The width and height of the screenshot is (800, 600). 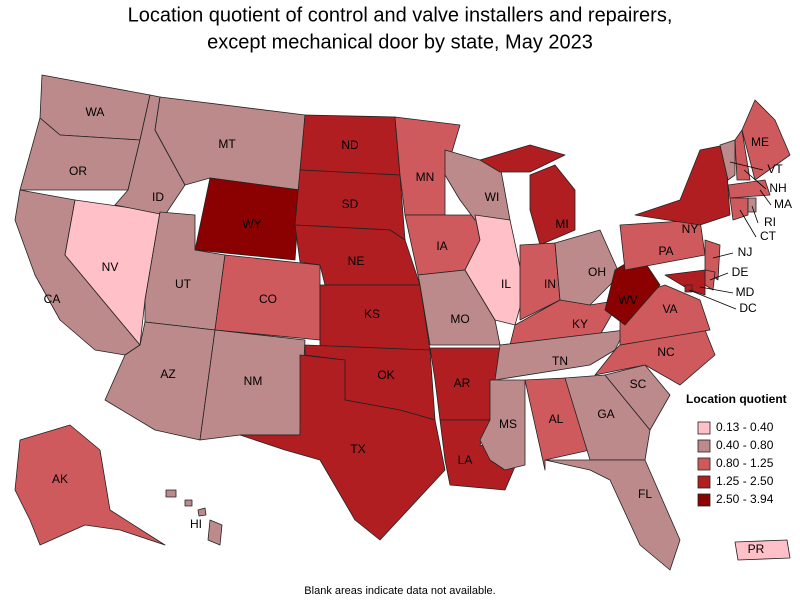 I want to click on state-label: IL, so click(x=506, y=284).